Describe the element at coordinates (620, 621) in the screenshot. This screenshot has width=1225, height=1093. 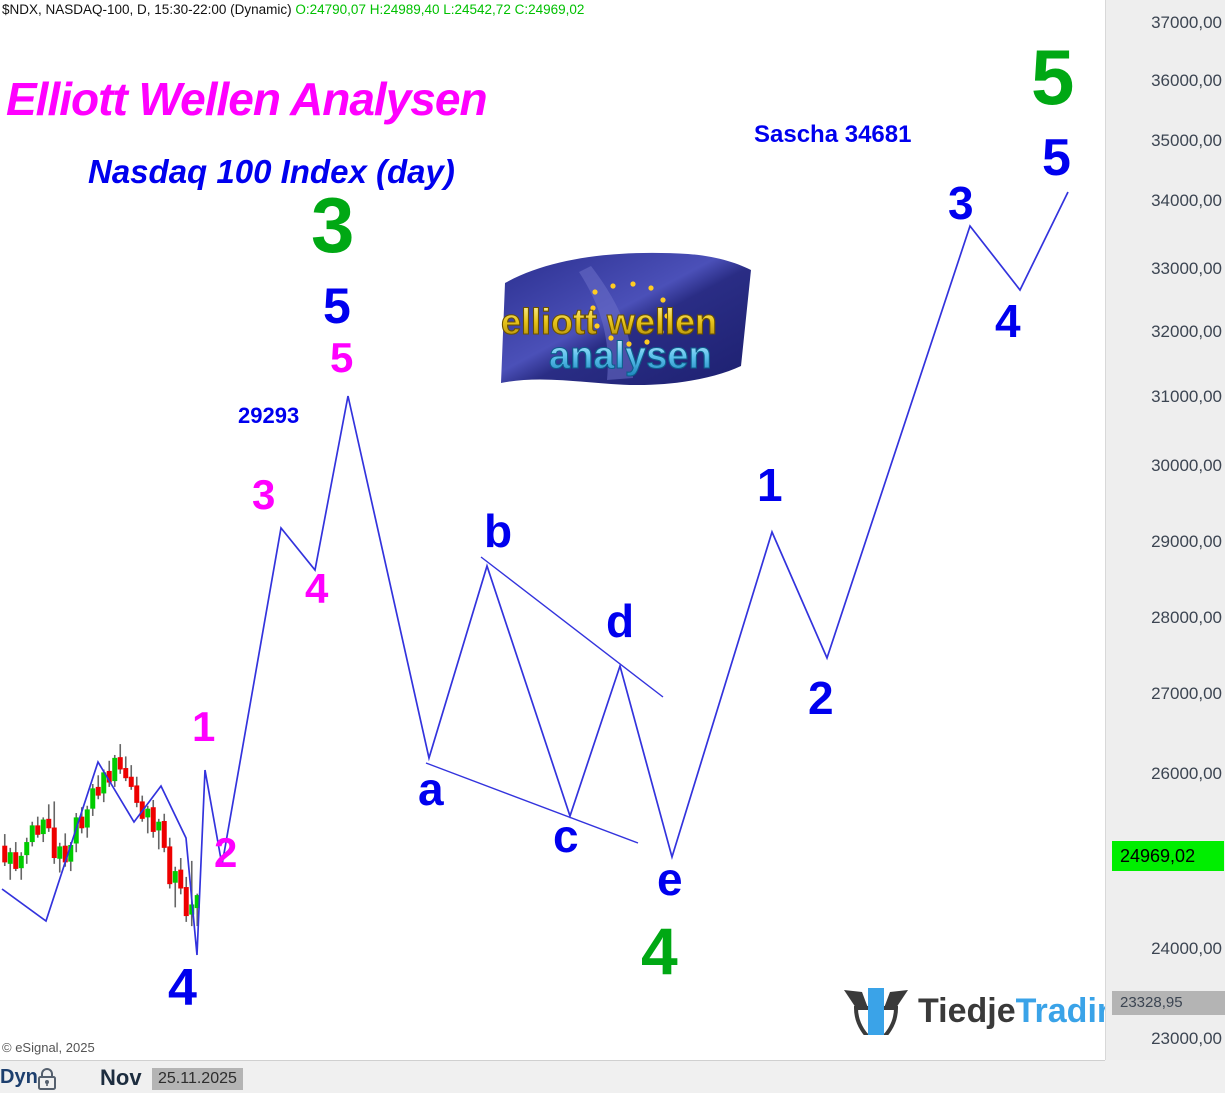
I see `wave-label: d` at that location.